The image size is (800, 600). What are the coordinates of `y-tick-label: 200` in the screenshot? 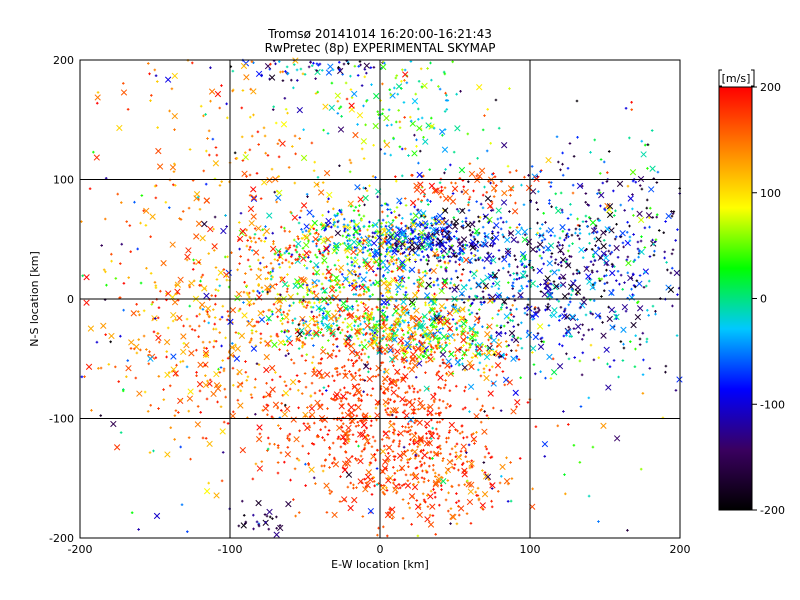 It's located at (63, 60).